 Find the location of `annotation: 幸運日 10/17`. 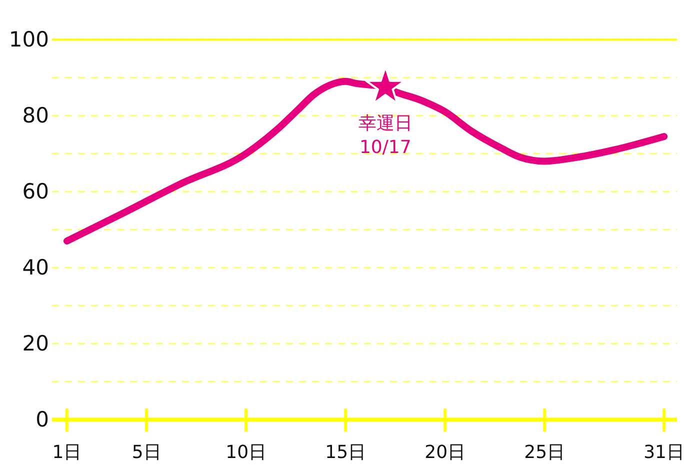

annotation: 幸運日 10/17 is located at coordinates (385, 135).